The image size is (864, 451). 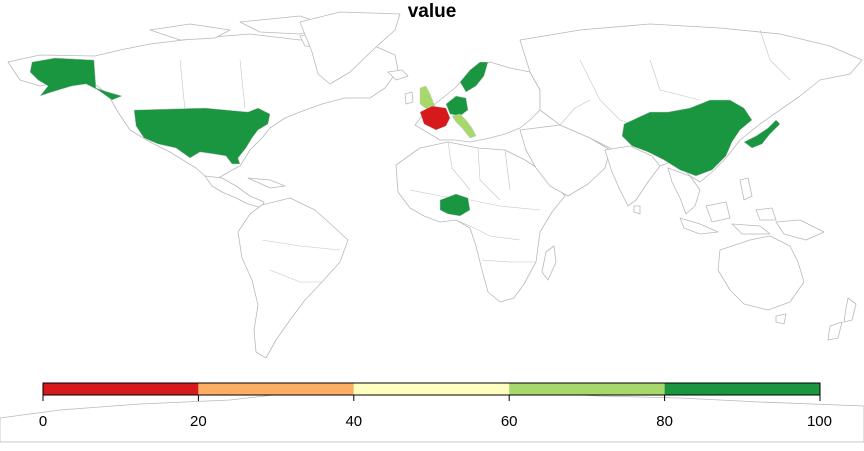 What do you see at coordinates (457, 106) in the screenshot?
I see `country-germany` at bounding box center [457, 106].